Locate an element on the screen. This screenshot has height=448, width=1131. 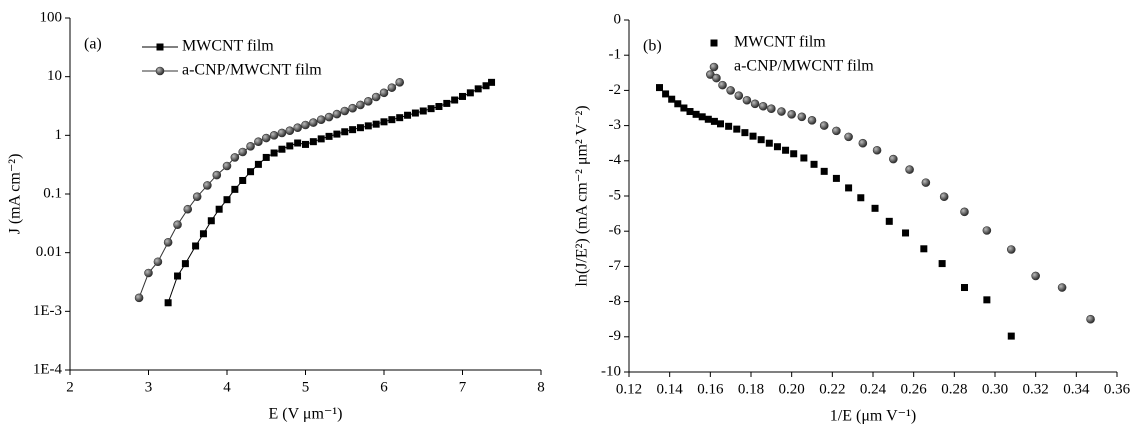
x-tick-label: 0.22 is located at coordinates (832, 389).